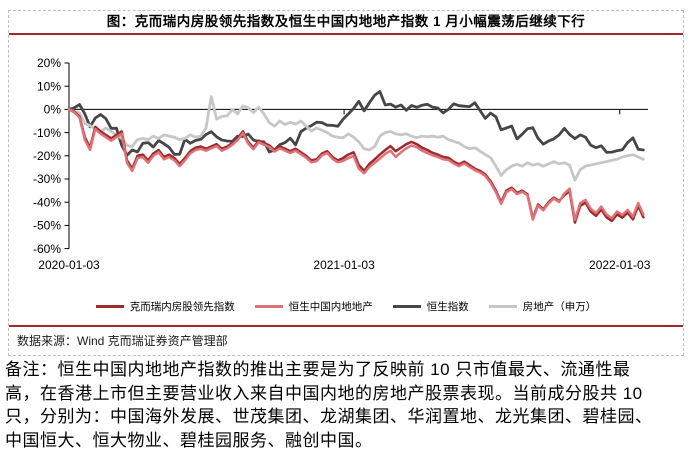 The height and width of the screenshot is (461, 692). Describe the element at coordinates (559, 306) in the screenshot. I see `legend-label: 房地产（申万）` at that location.